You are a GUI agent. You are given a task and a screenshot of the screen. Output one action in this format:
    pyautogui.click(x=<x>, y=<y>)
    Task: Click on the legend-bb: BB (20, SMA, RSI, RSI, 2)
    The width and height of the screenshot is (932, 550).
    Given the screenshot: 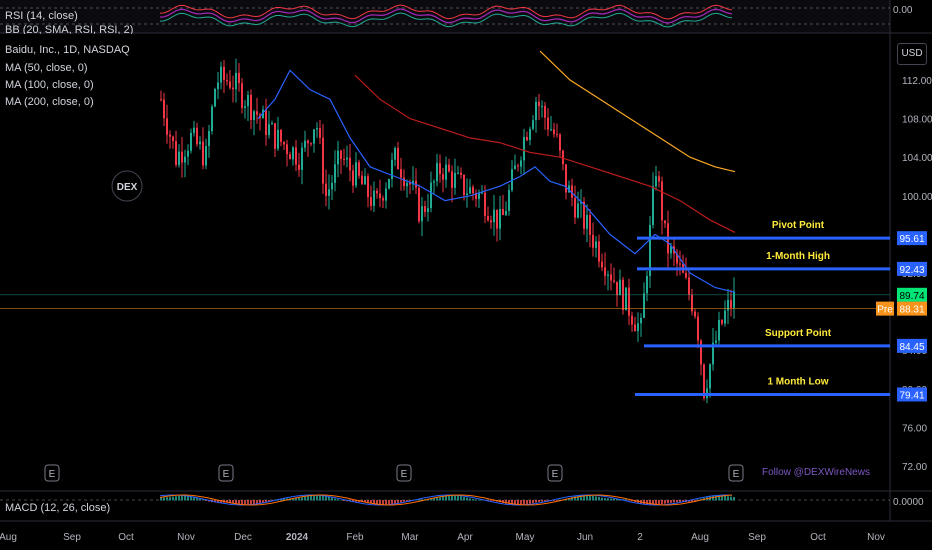 What is the action you would take?
    pyautogui.click(x=69, y=29)
    